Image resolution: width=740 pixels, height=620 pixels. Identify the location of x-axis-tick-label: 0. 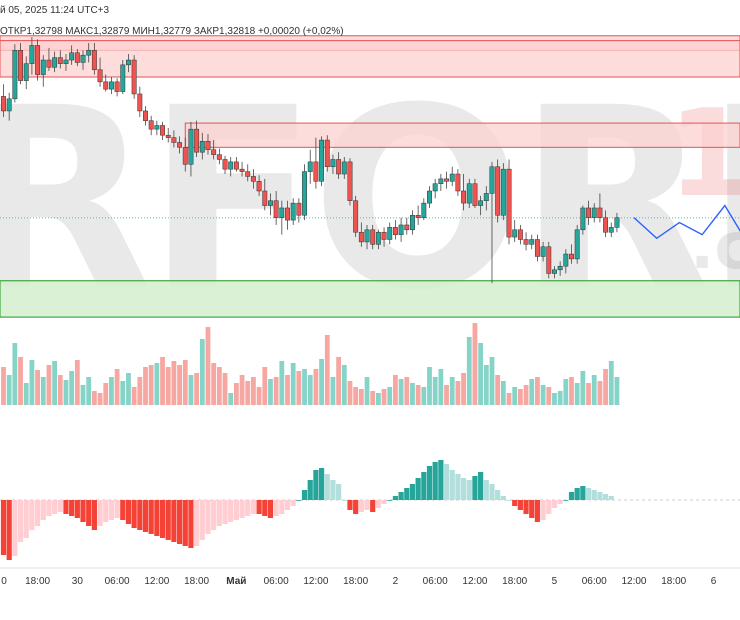
(4, 581).